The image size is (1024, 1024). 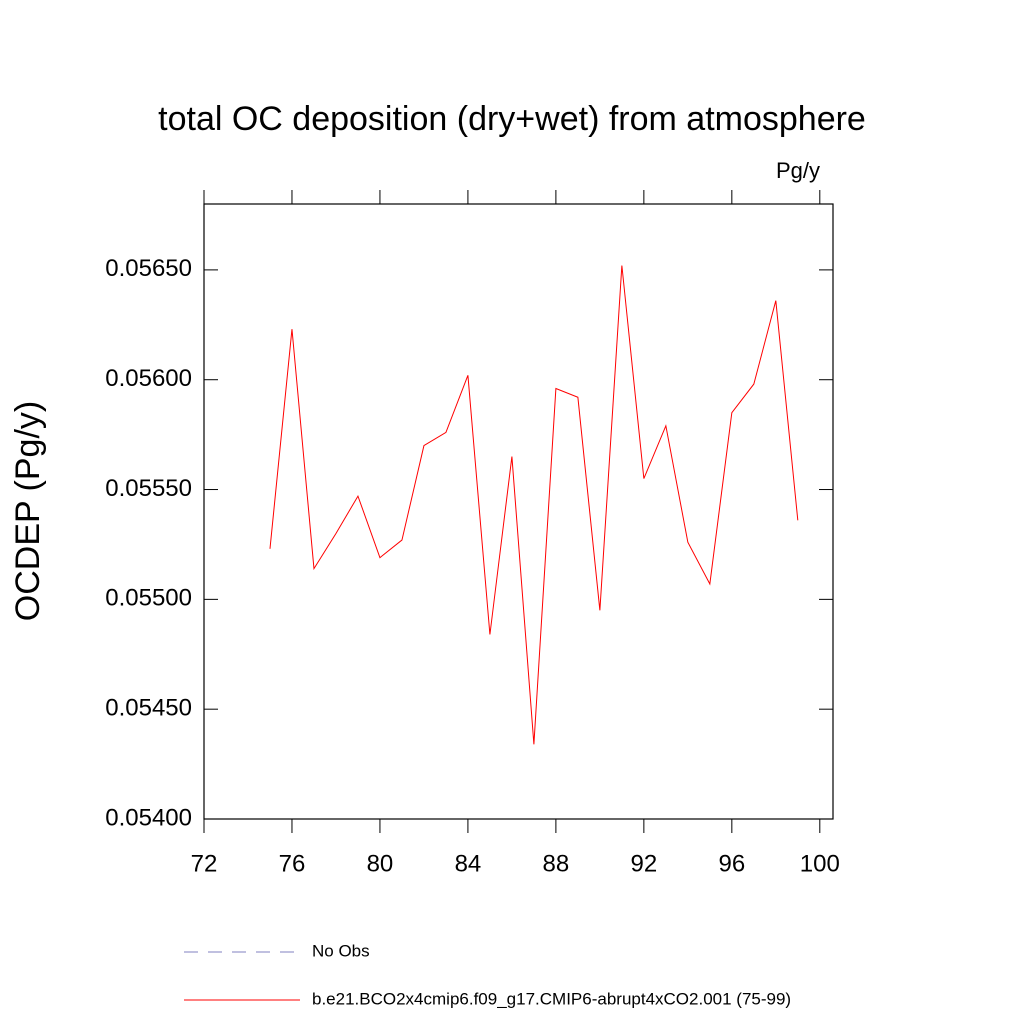 I want to click on y-tick-label: 0.05650, so click(x=148, y=268).